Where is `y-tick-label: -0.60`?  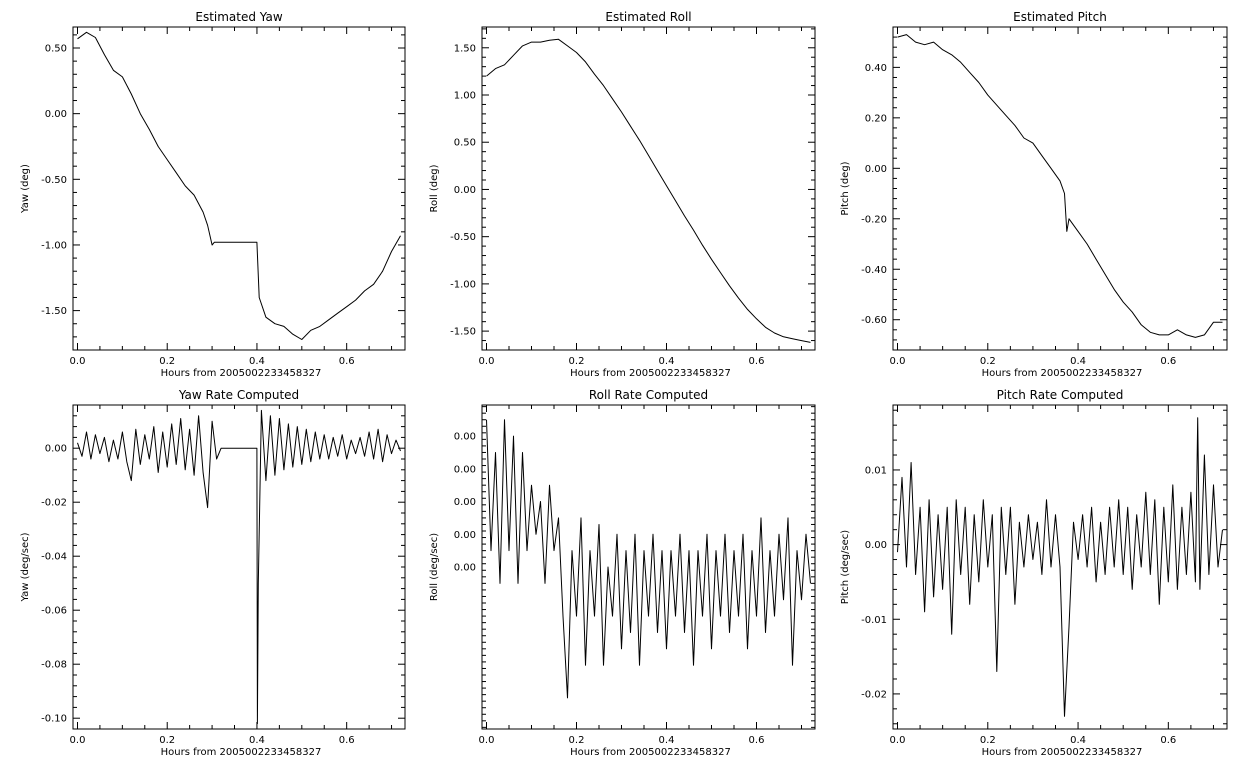
y-tick-label: -0.60 is located at coordinates (874, 320).